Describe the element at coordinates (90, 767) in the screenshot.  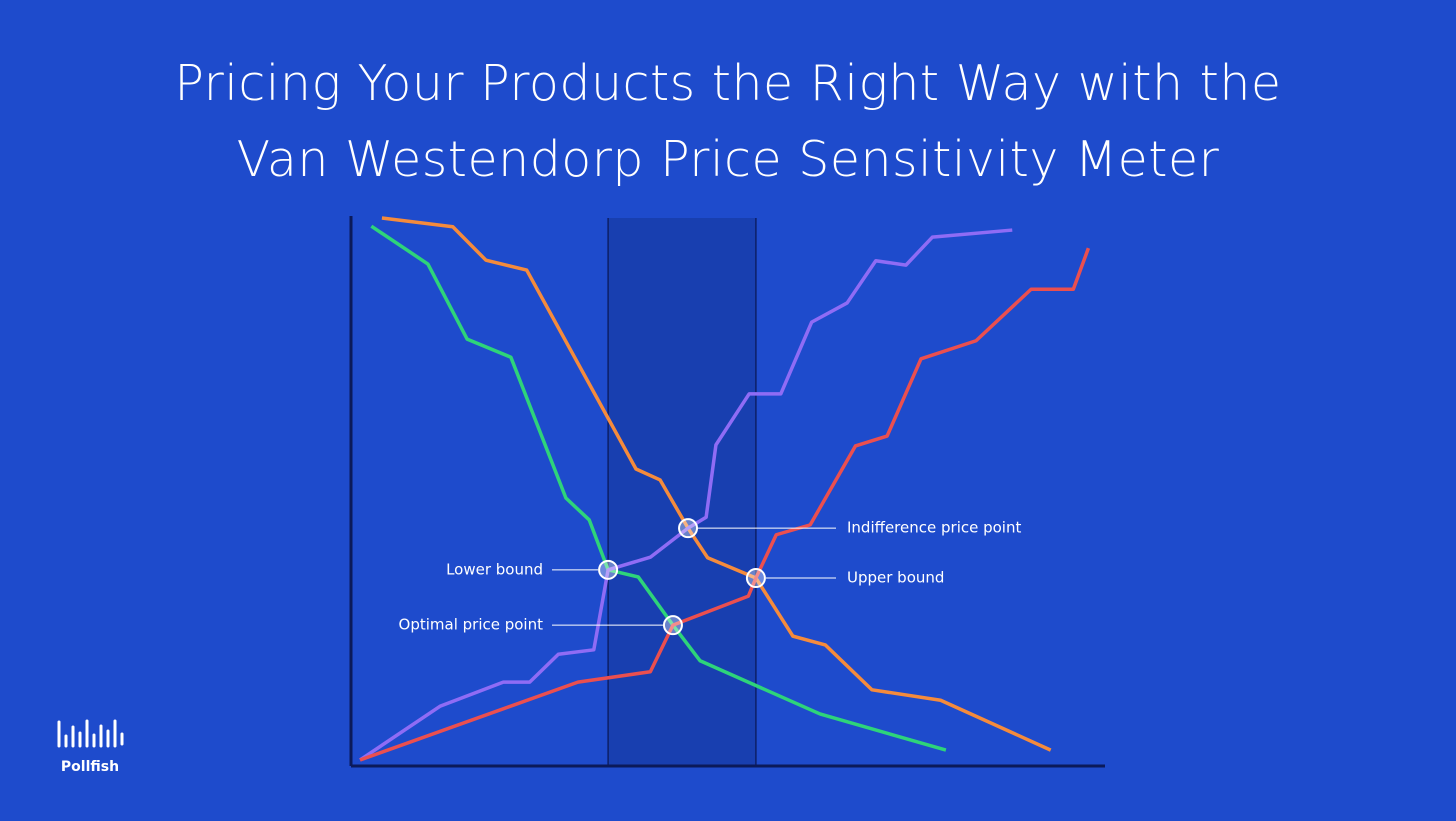
I see `logo-text: Pollfish` at that location.